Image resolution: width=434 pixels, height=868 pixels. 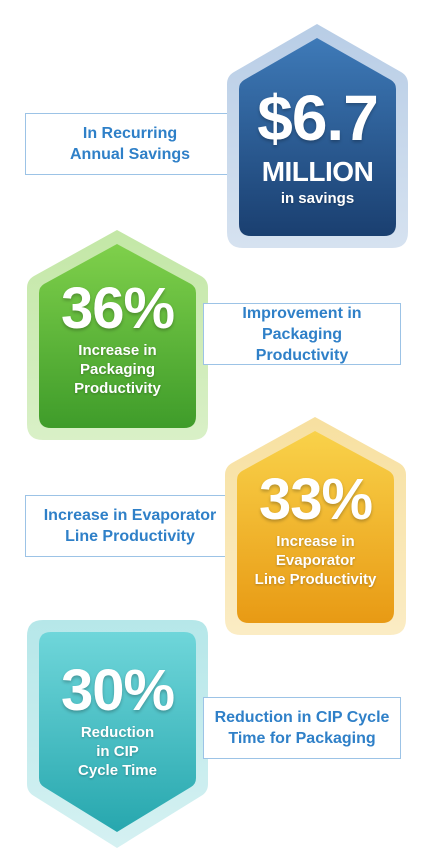 I want to click on cip-sub-3: Cycle Time, so click(x=117, y=770).